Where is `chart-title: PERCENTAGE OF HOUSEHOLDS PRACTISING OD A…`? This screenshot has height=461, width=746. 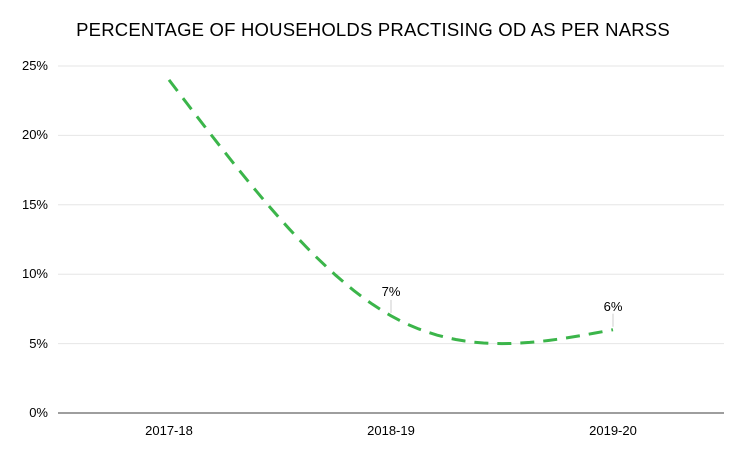
chart-title: PERCENTAGE OF HOUSEHOLDS PRACTISING OD A… is located at coordinates (373, 29).